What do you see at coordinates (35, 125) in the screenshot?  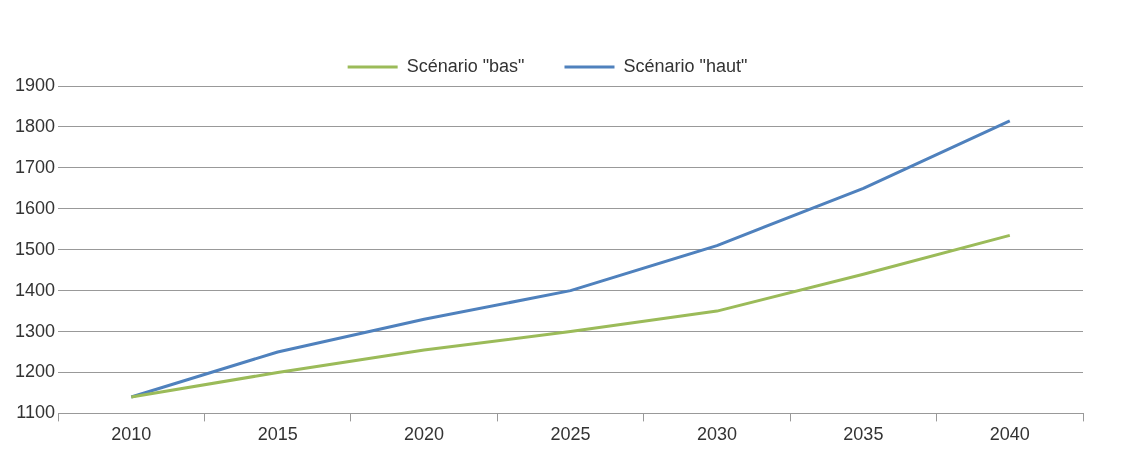 I see `y-tick-label: 1800` at bounding box center [35, 125].